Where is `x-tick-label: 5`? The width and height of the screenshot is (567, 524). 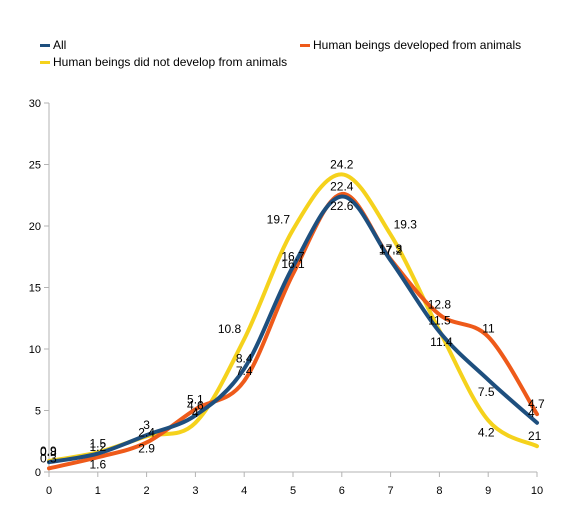 x-tick-label: 5 is located at coordinates (293, 491).